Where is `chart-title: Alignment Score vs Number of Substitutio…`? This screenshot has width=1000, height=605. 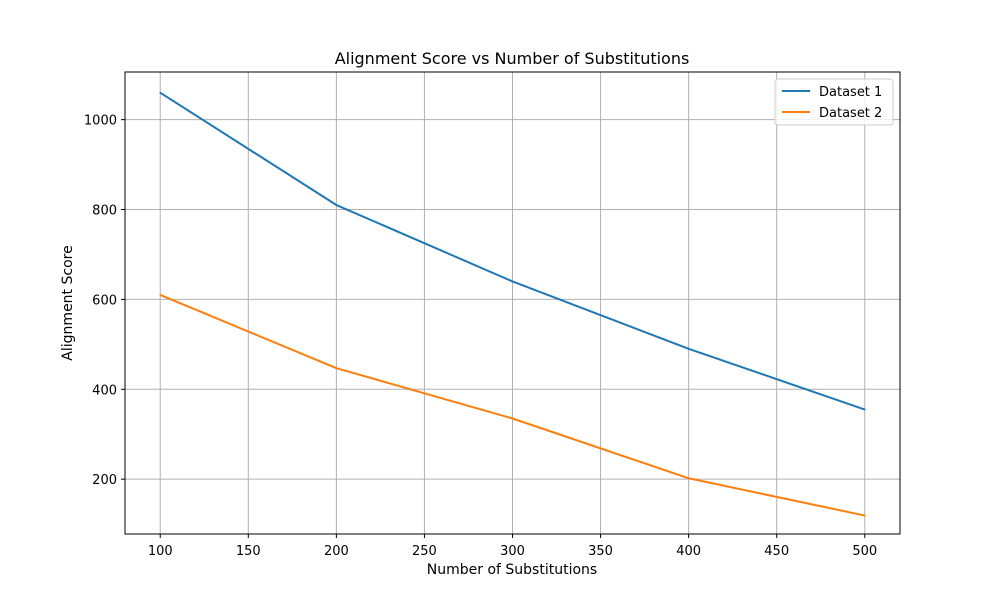 chart-title: Alignment Score vs Number of Substitutio… is located at coordinates (512, 58).